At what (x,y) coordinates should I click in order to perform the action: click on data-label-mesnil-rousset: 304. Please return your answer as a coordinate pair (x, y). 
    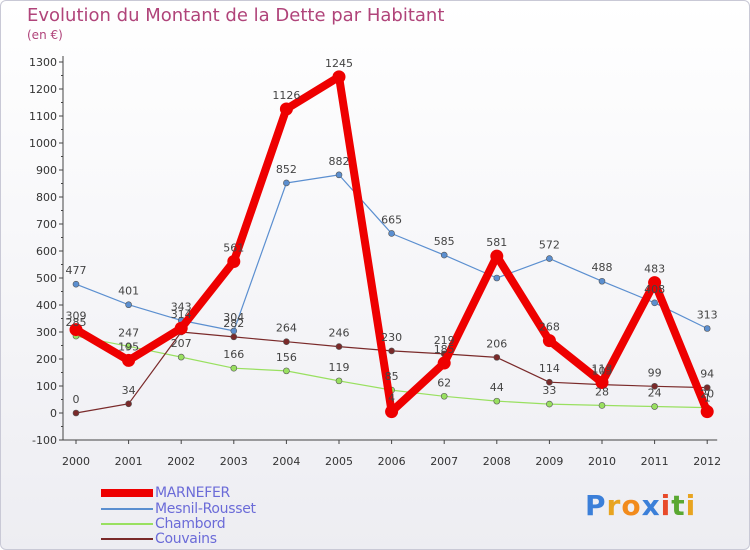
    Looking at the image, I should click on (233, 317).